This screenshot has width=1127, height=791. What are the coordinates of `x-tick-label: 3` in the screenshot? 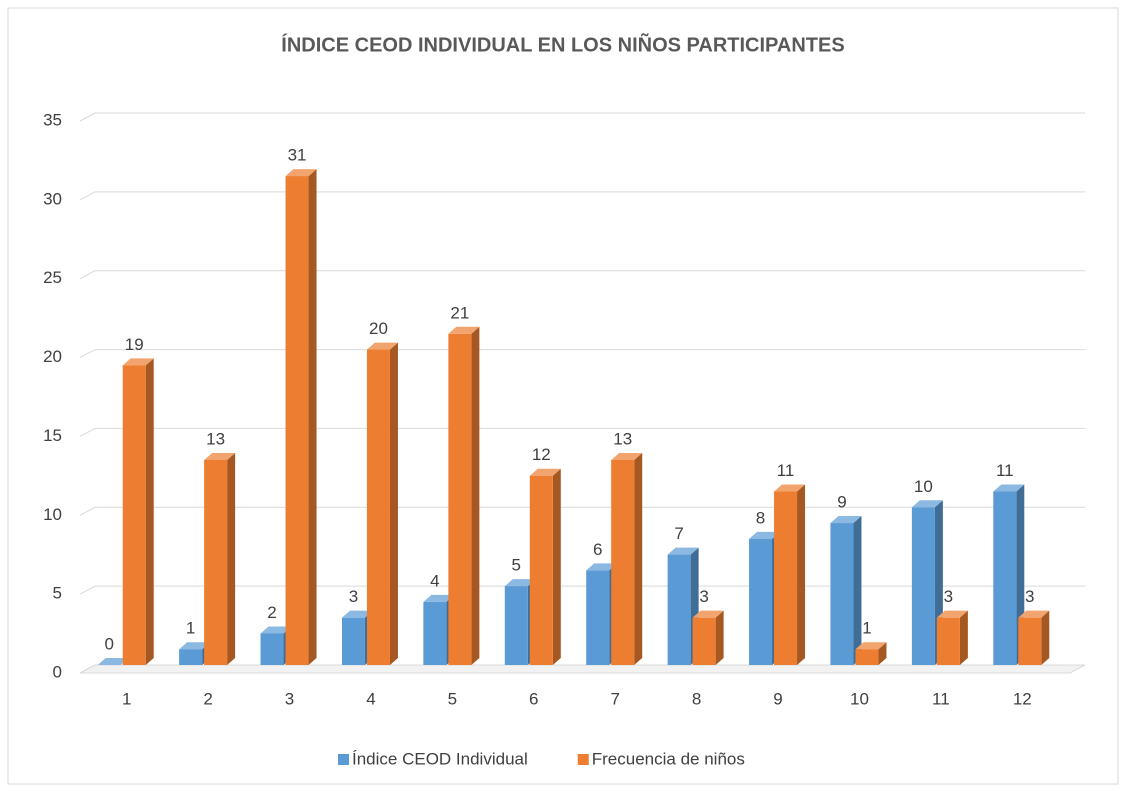 It's located at (289, 698).